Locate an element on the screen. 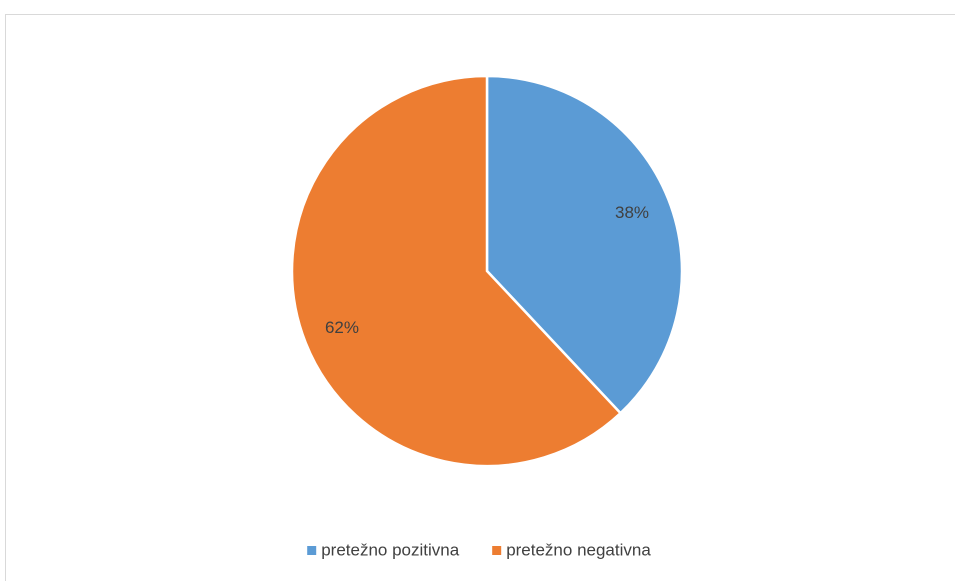 The height and width of the screenshot is (581, 955). legend-label: pretežno negativna is located at coordinates (578, 549).